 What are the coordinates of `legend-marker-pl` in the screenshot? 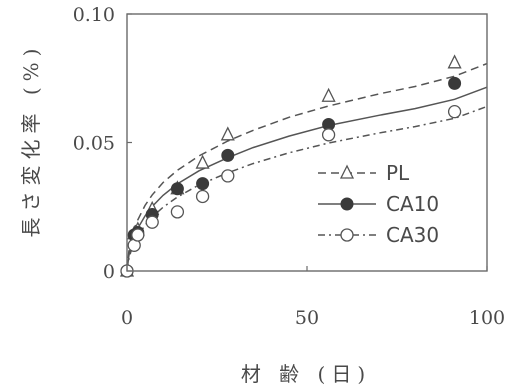 It's located at (347, 171).